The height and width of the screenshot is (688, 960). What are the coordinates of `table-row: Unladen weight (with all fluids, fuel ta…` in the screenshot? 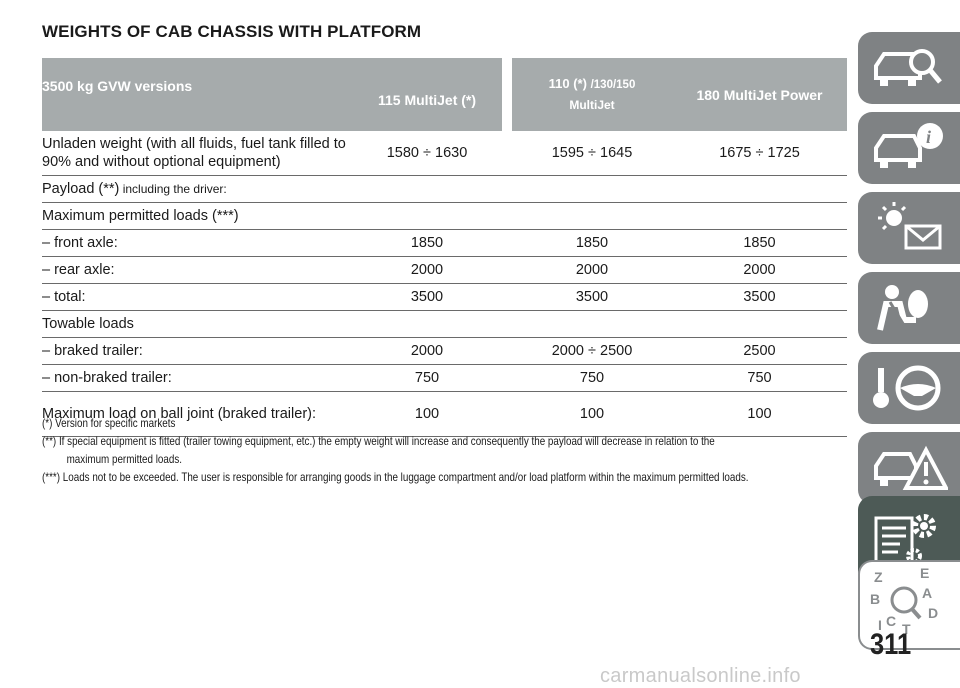 It's located at (444, 153).